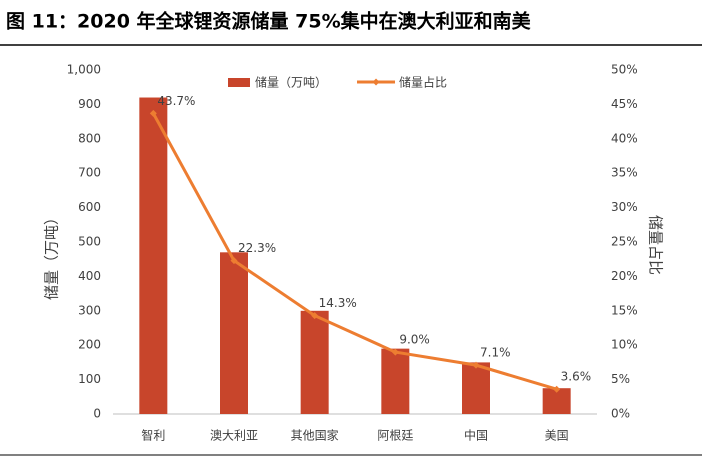 The height and width of the screenshot is (467, 702). I want to click on tick-label: 400, so click(89, 276).